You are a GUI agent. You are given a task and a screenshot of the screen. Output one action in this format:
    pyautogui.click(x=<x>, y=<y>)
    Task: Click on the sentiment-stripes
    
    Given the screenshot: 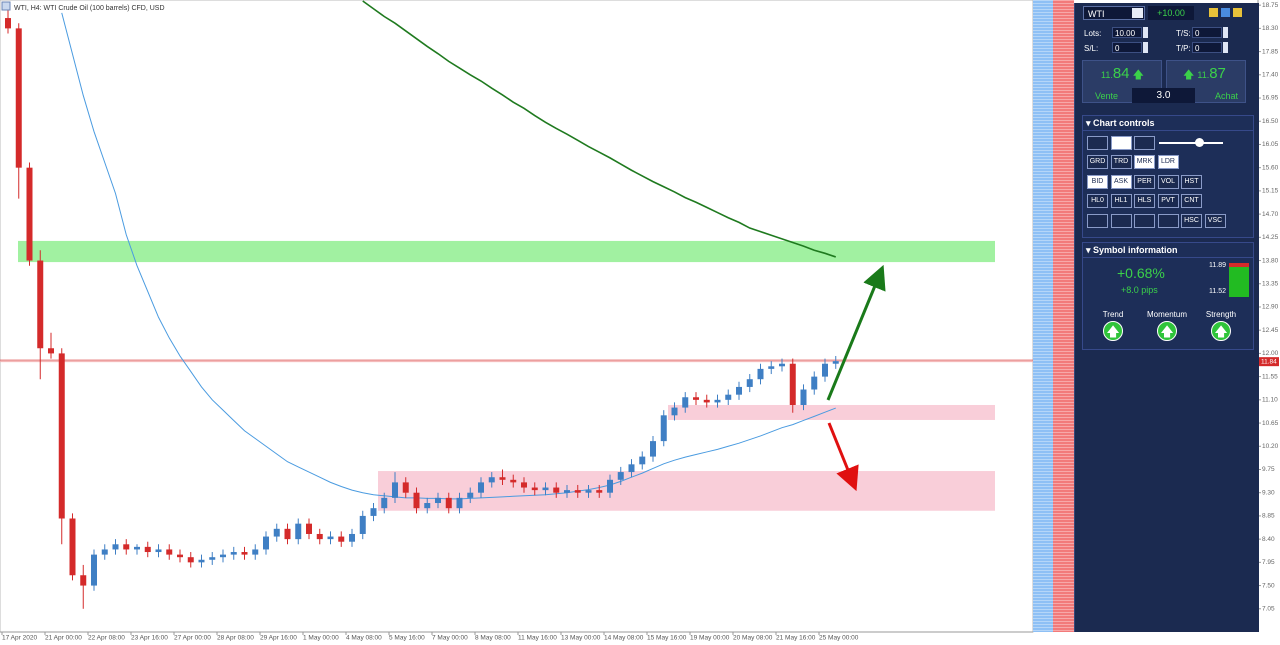 What is the action you would take?
    pyautogui.click(x=1053, y=316)
    